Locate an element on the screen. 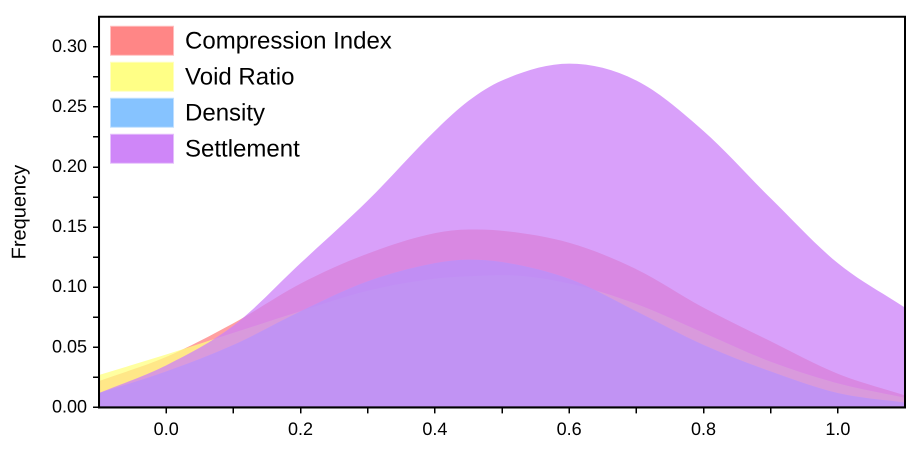 The image size is (907, 451). y-tick-label: 0.30 is located at coordinates (70, 46).